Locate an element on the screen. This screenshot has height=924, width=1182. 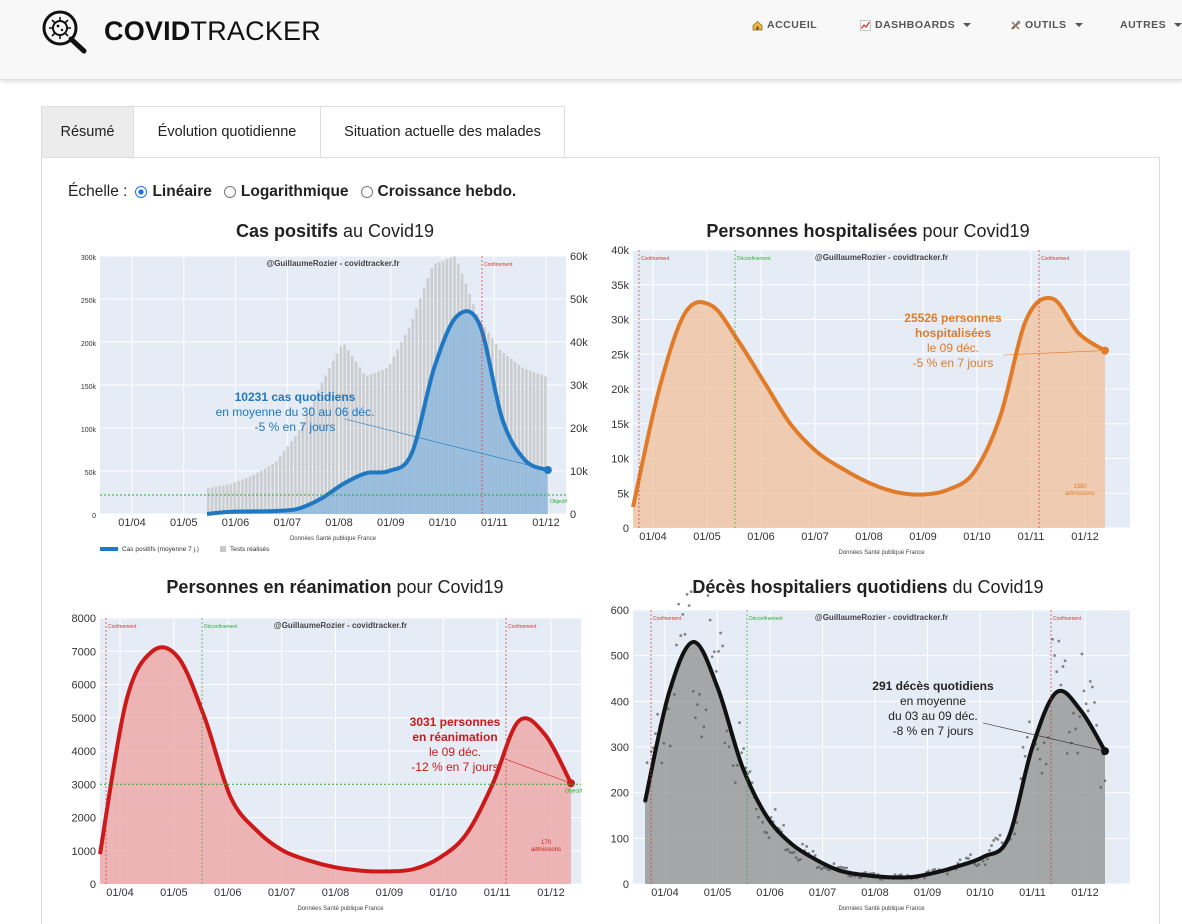
y-tick-label: 0 is located at coordinates (626, 885).